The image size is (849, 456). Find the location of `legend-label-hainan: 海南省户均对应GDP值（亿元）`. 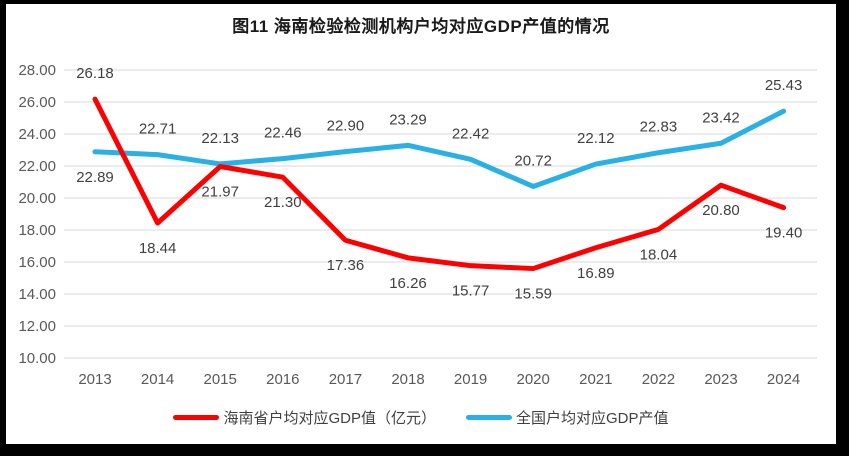

legend-label-hainan: 海南省户均对应GDP值（亿元） is located at coordinates (329, 418).